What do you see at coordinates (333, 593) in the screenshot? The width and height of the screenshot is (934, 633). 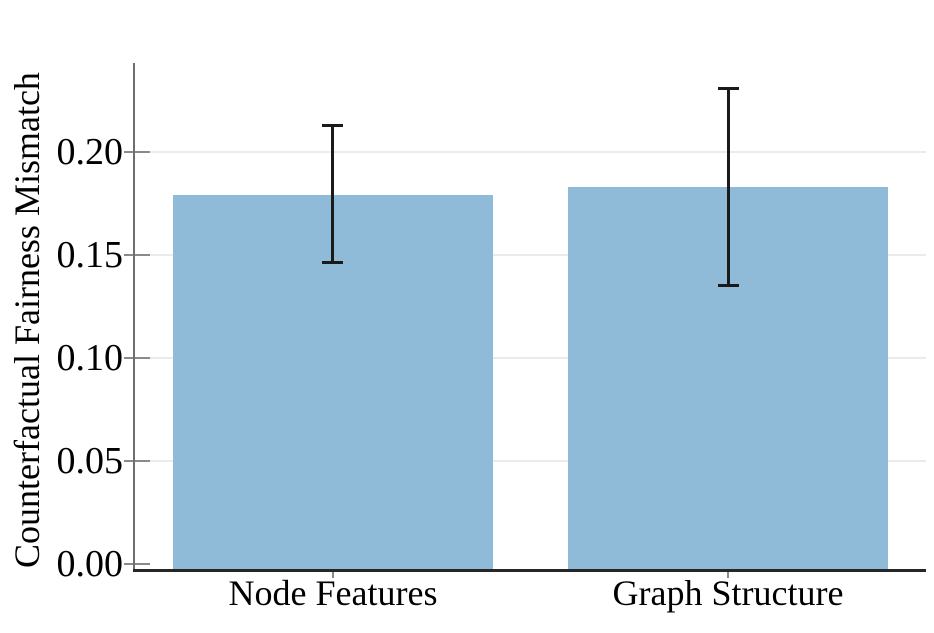 I see `x-category-label: Node Features` at bounding box center [333, 593].